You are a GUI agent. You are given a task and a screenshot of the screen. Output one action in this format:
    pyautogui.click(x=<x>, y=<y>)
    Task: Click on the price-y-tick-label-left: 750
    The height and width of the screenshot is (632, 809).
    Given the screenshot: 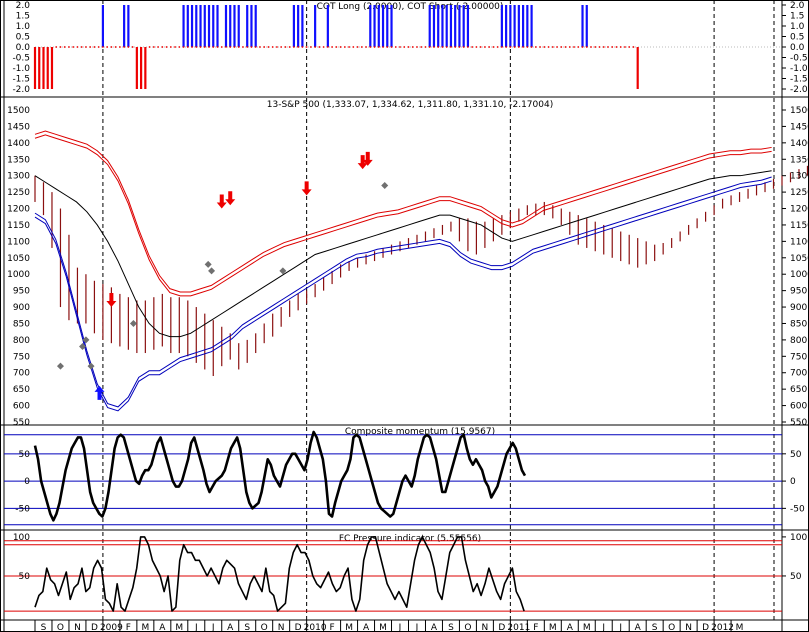 What is the action you would take?
    pyautogui.click(x=21, y=357)
    